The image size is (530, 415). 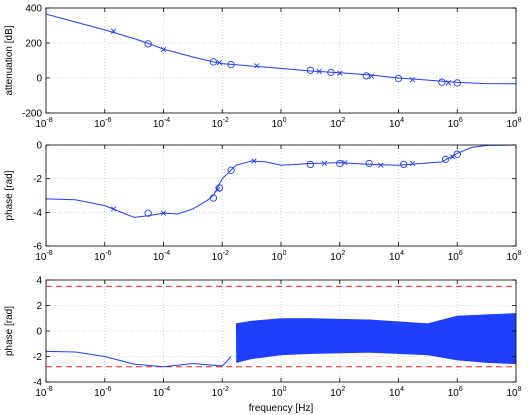 I want to click on y-axis-label: attenuation [dB], so click(x=9, y=60).